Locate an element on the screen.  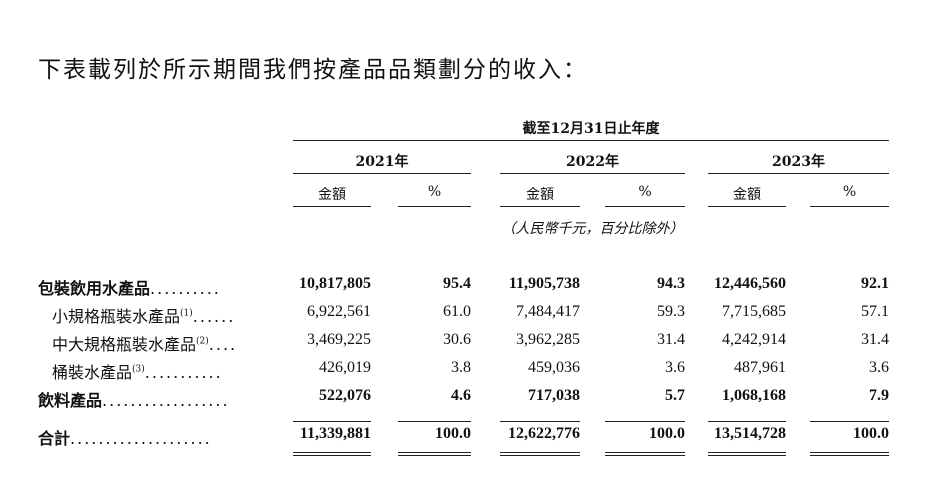
year-2022: 2022年 is located at coordinates (592, 162).